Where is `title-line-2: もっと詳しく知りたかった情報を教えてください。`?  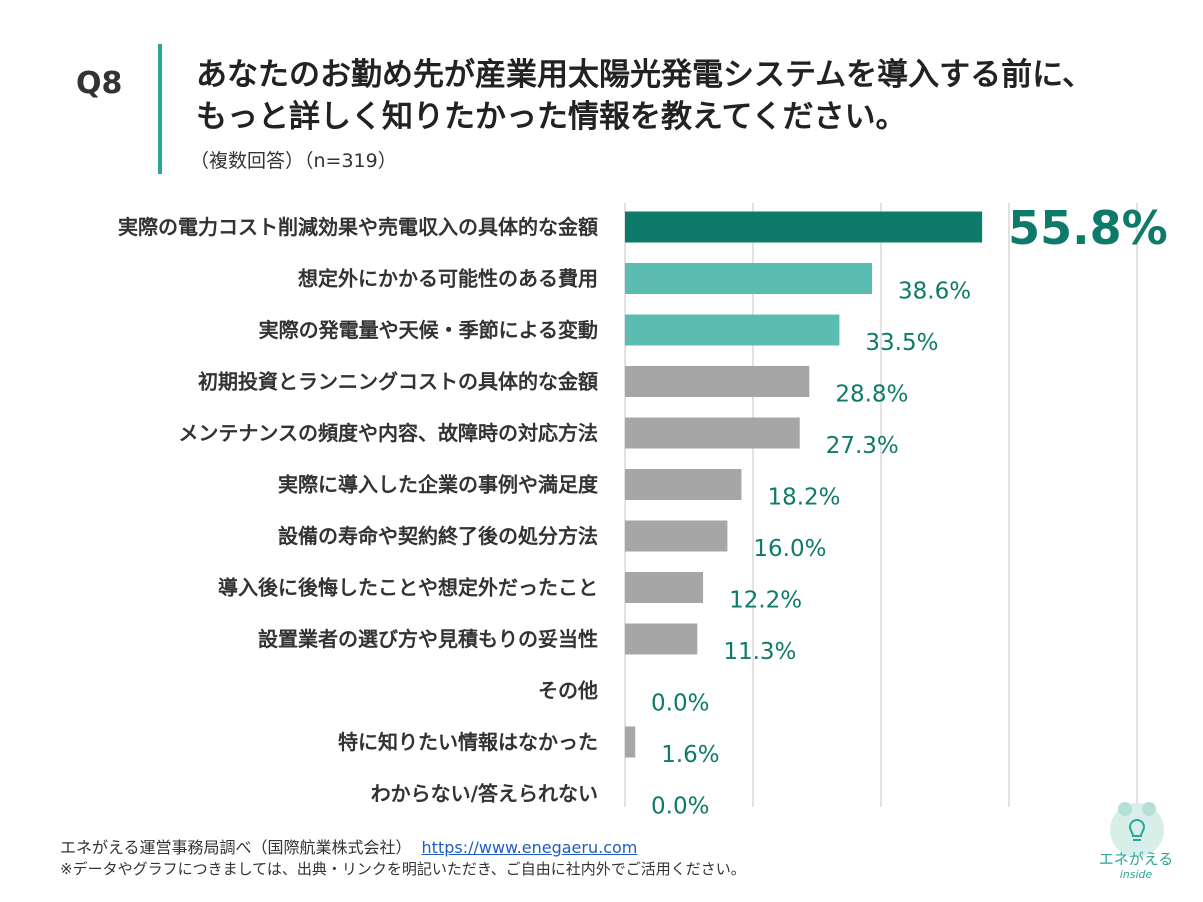
title-line-2: もっと詳しく知りたかった情報を教えてください。 is located at coordinates (551, 117).